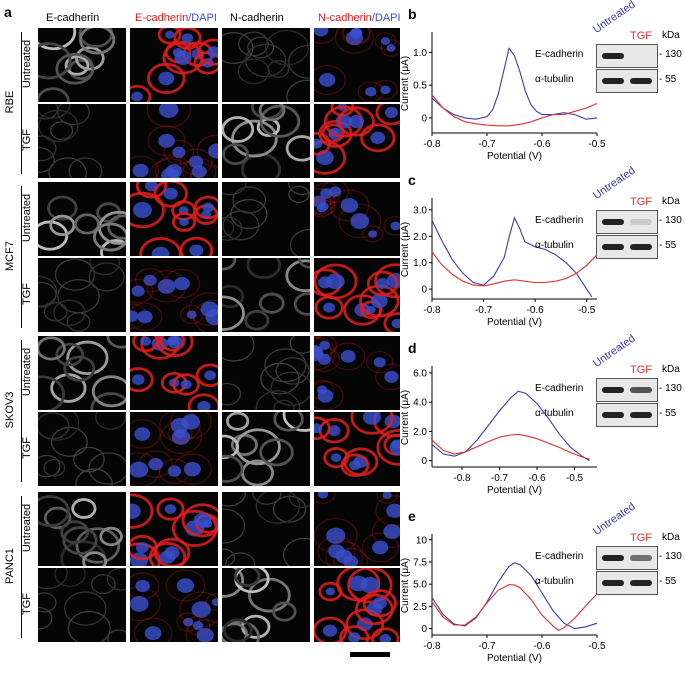 This screenshot has width=685, height=676. What do you see at coordinates (386, 18) in the screenshot?
I see `dapi-label-2: /DAPI` at bounding box center [386, 18].